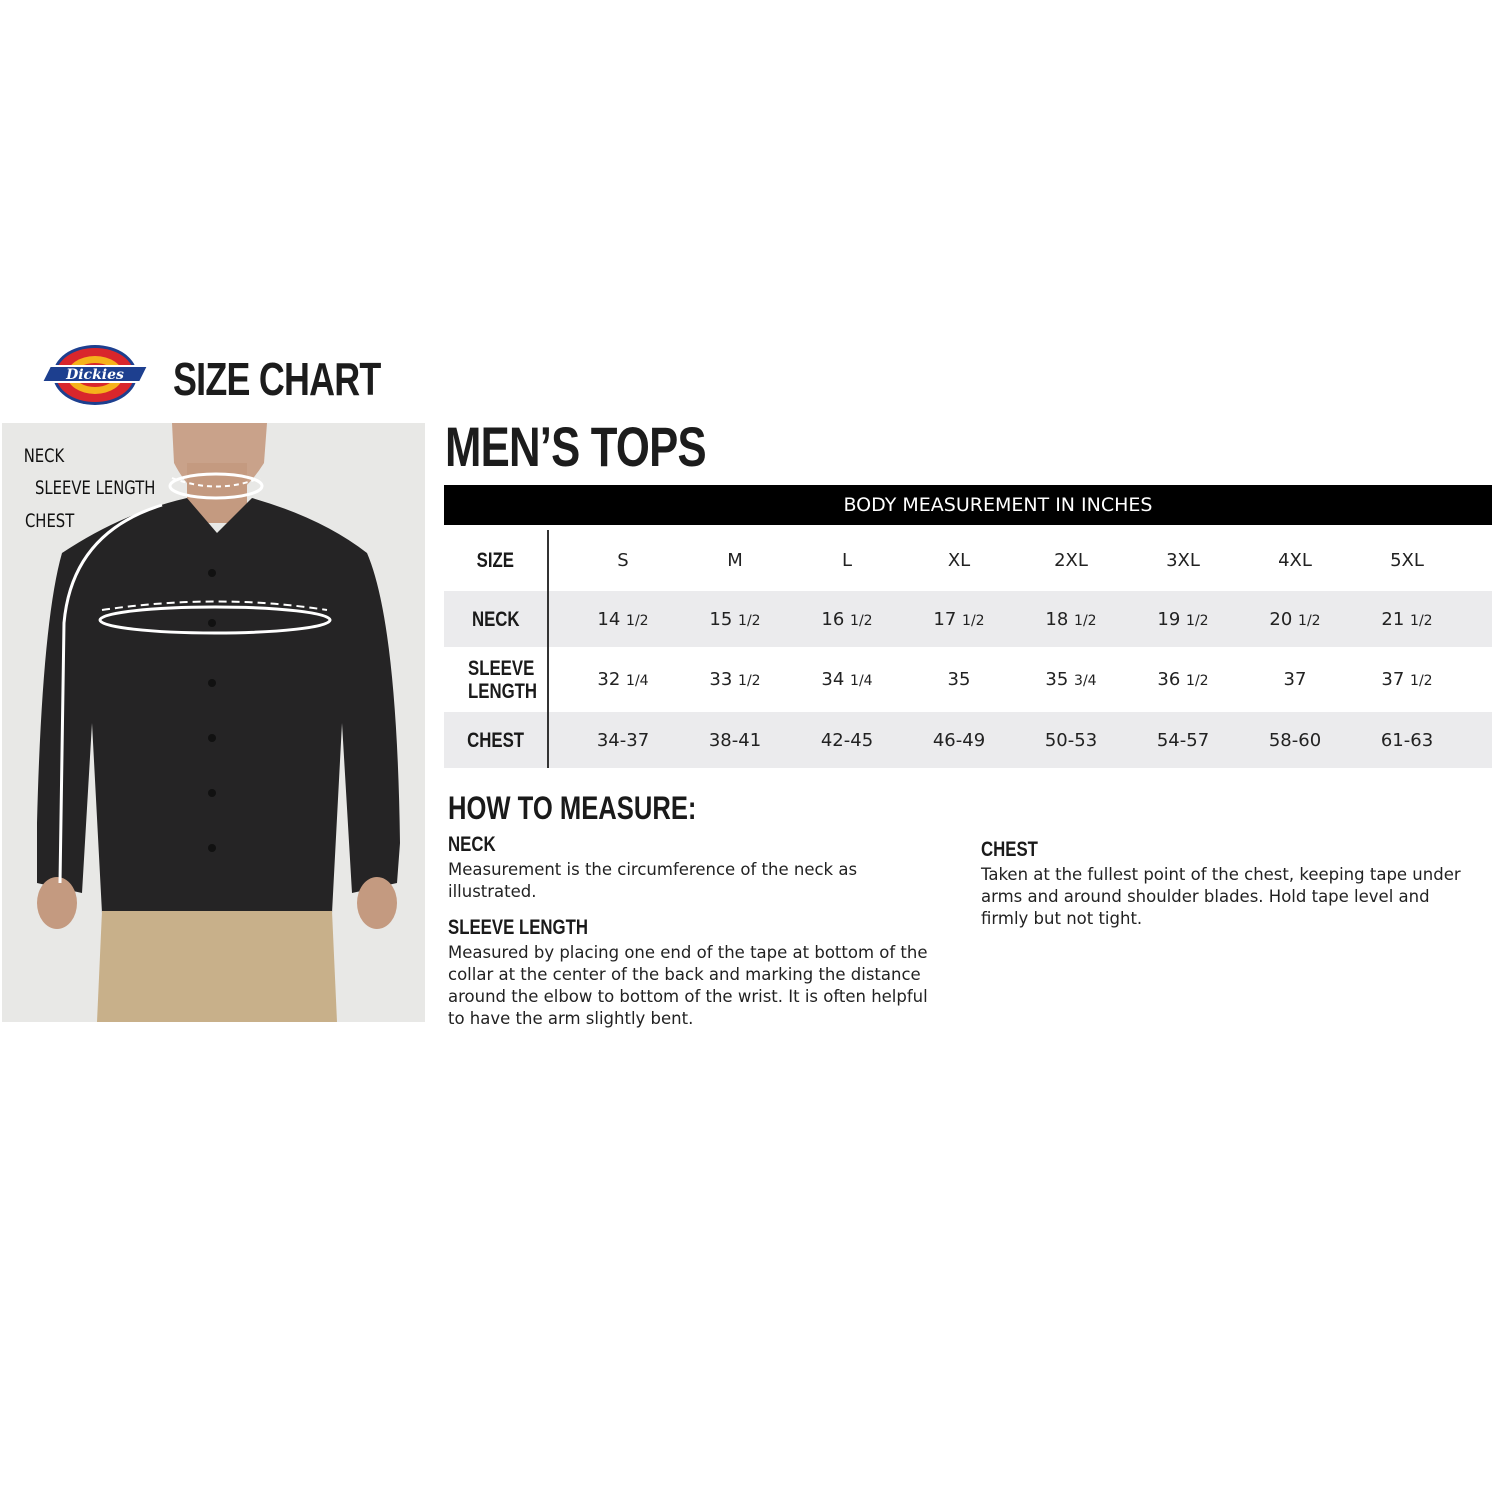 The height and width of the screenshot is (1500, 1500). What do you see at coordinates (1057, 619) in the screenshot?
I see `cell-whole: 18` at bounding box center [1057, 619].